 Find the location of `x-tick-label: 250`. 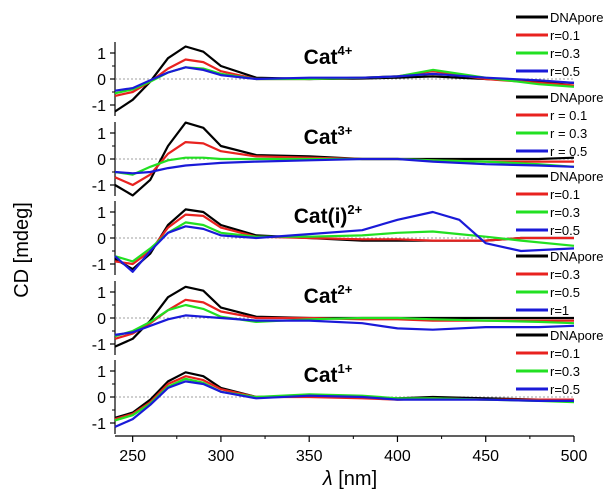

x-tick-label: 250 is located at coordinates (132, 456).